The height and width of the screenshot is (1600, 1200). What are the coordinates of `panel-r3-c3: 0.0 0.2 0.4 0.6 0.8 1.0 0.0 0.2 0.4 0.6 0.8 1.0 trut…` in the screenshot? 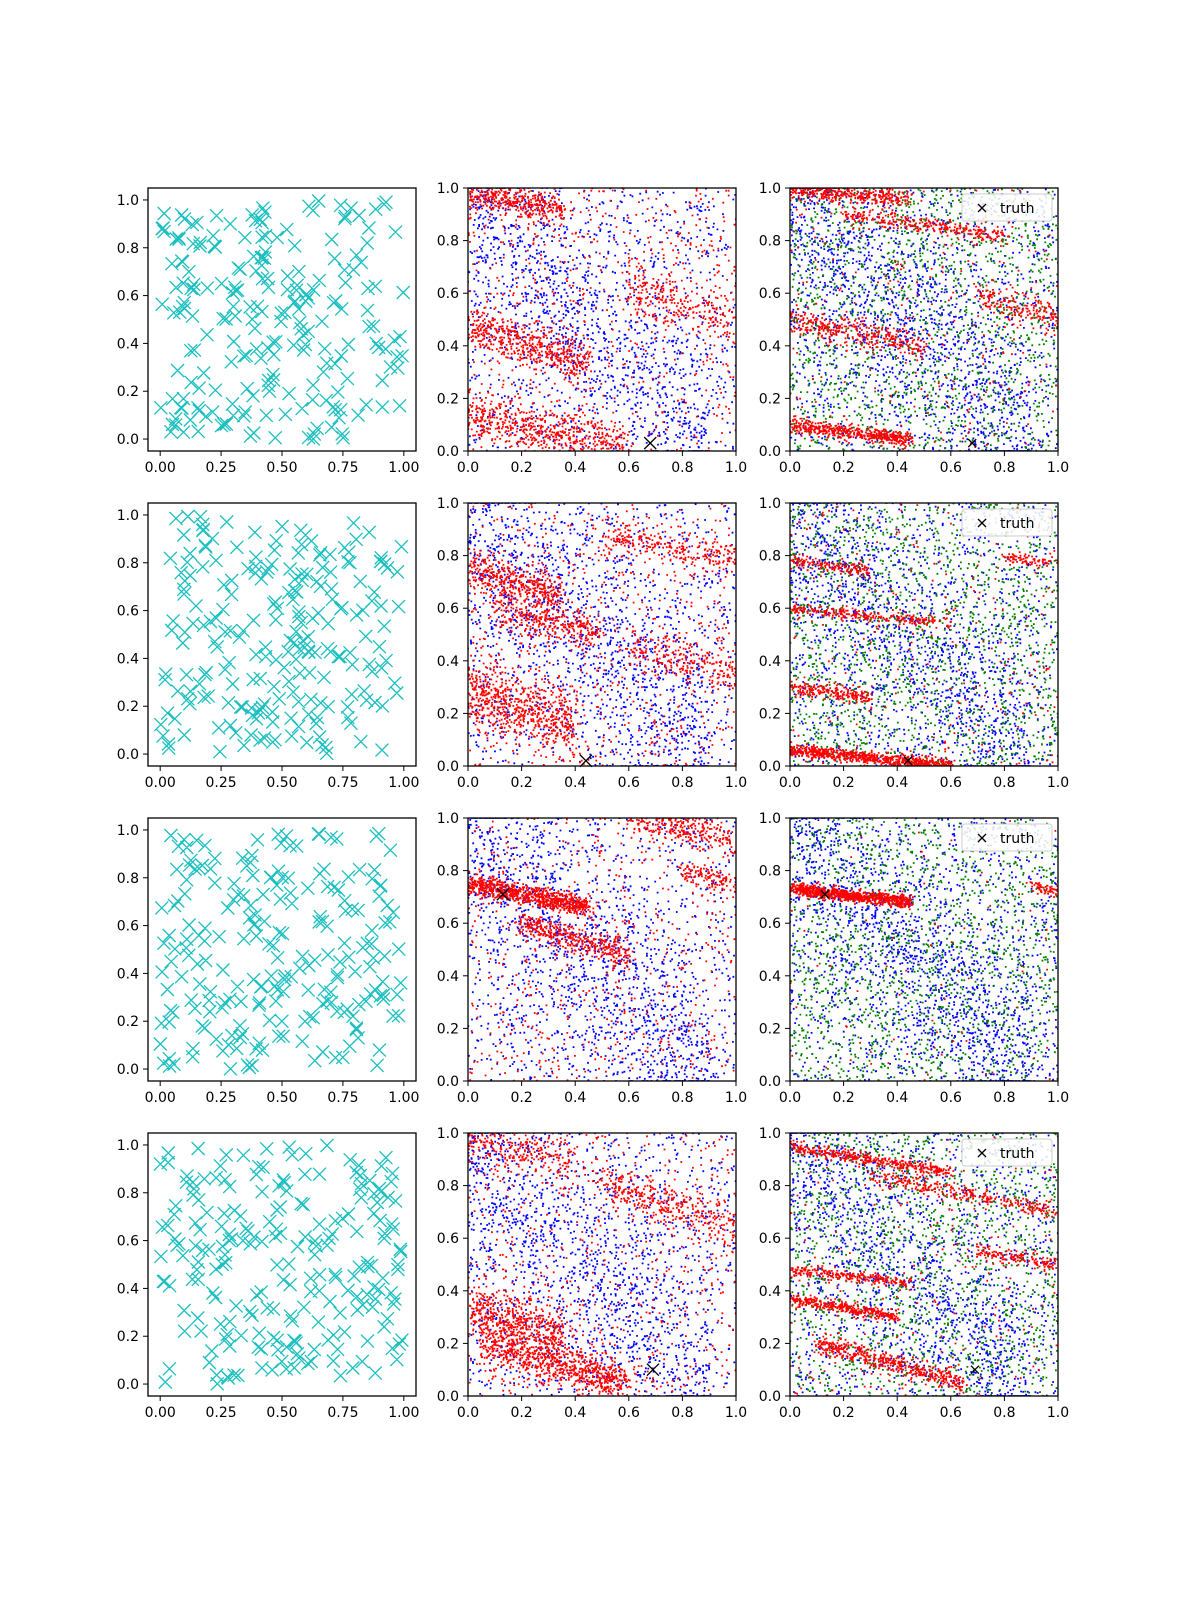 It's located at (914, 958).